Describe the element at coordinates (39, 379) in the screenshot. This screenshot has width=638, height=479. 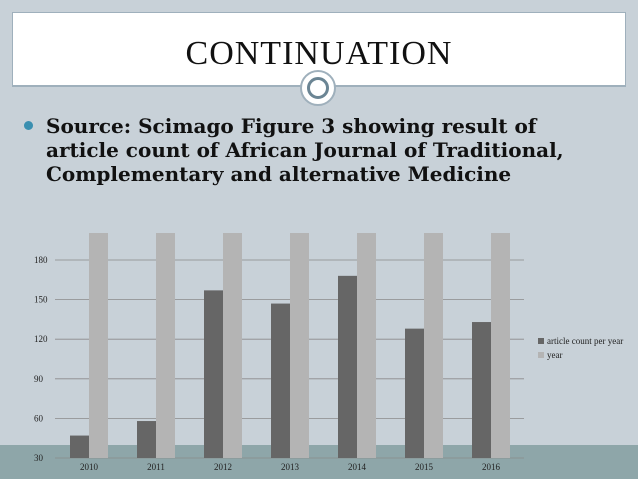
I see `y-tick-label: 90` at that location.